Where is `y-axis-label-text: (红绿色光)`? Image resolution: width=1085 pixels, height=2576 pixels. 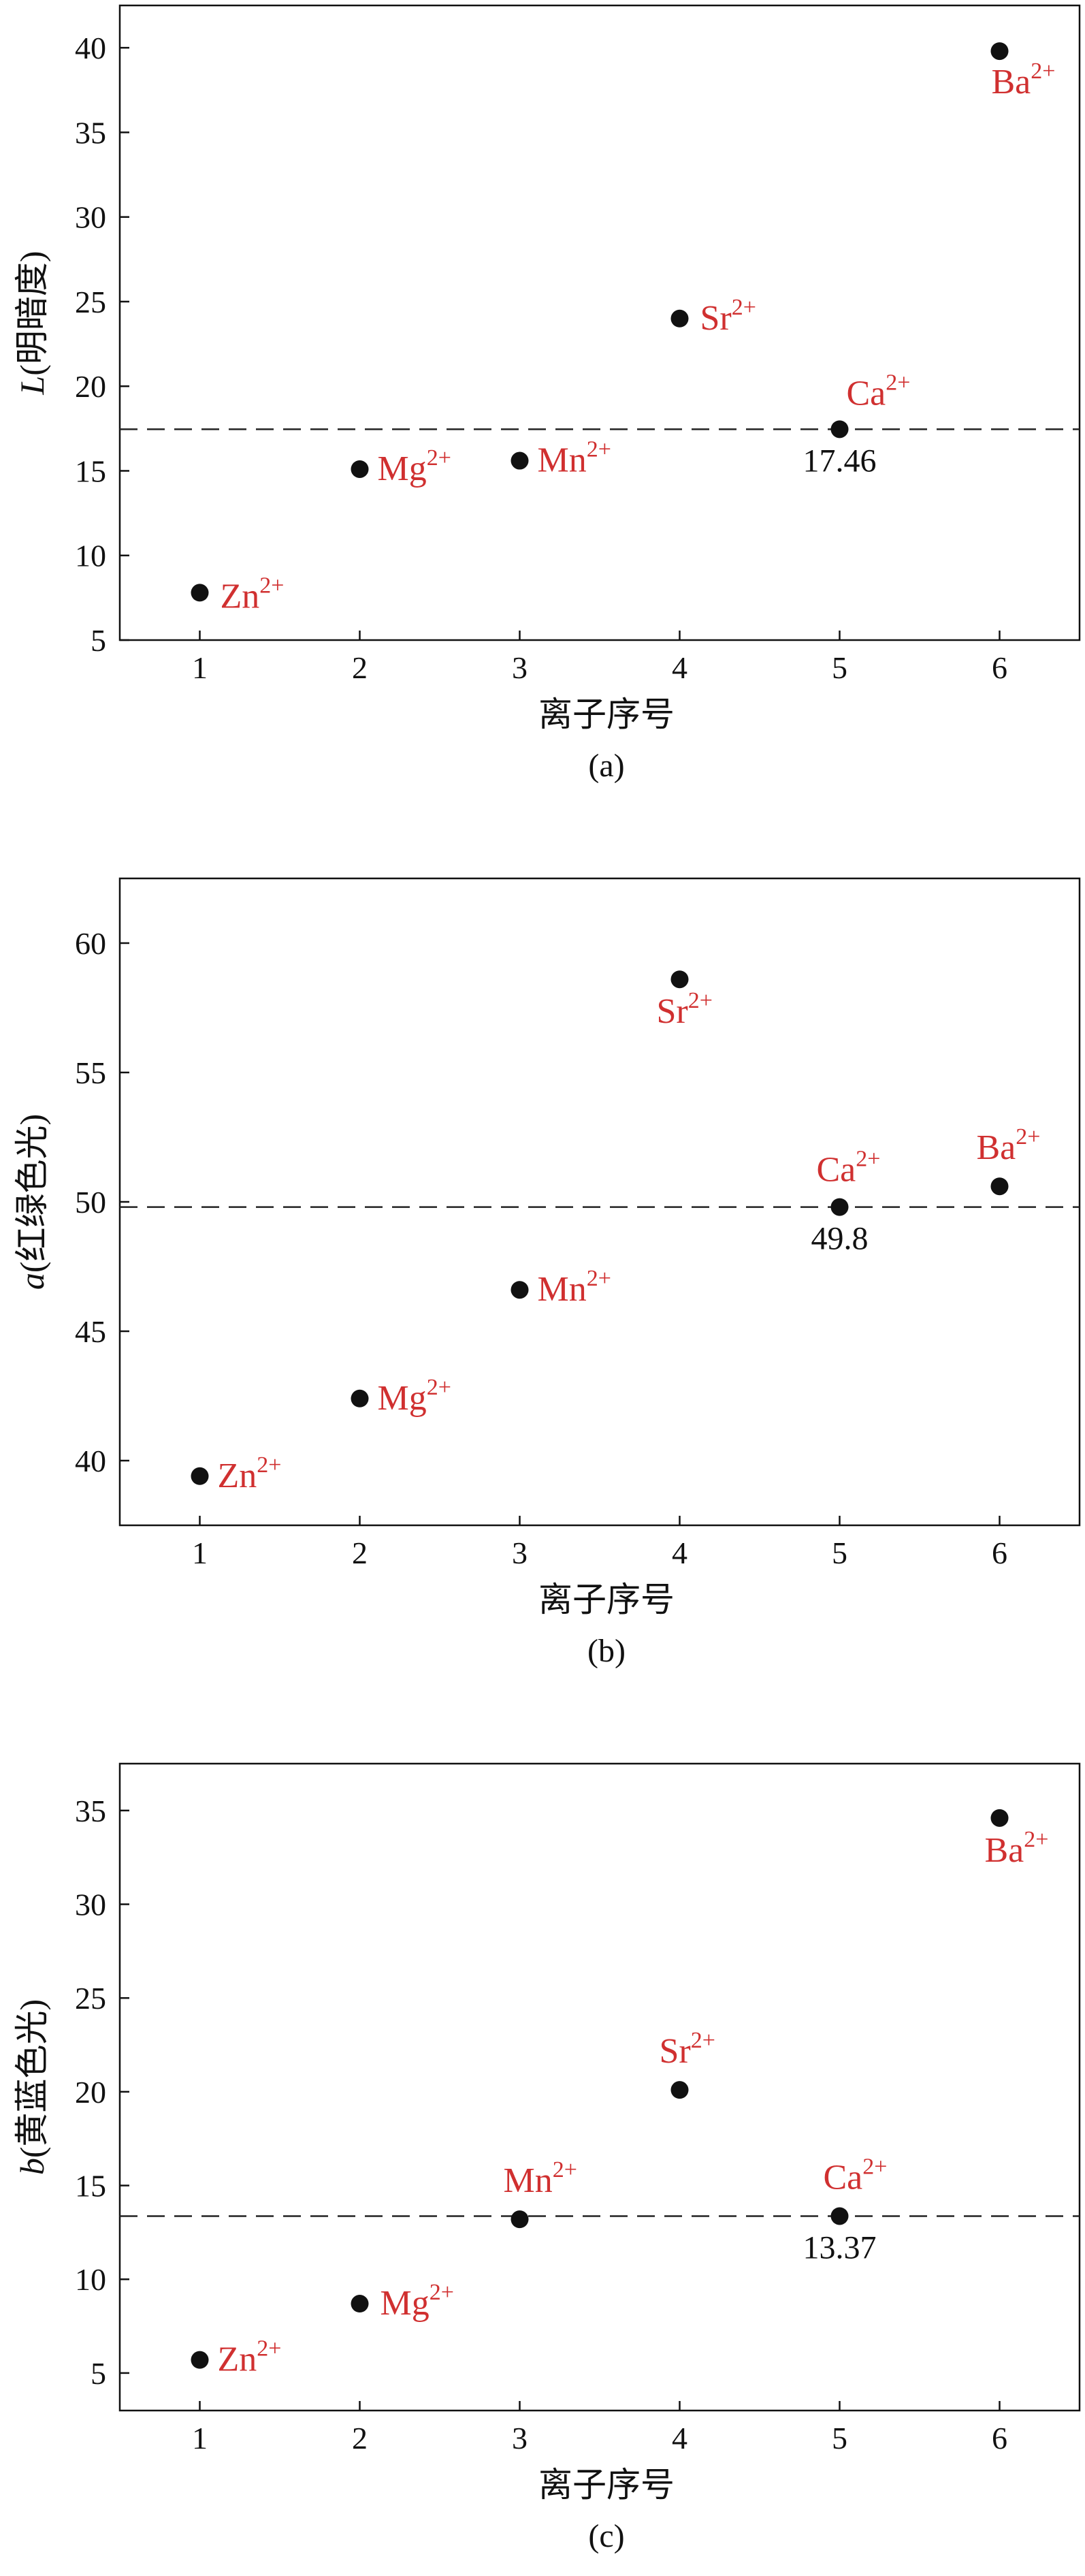
y-axis-label-text: (红绿色光) is located at coordinates (32, 1193).